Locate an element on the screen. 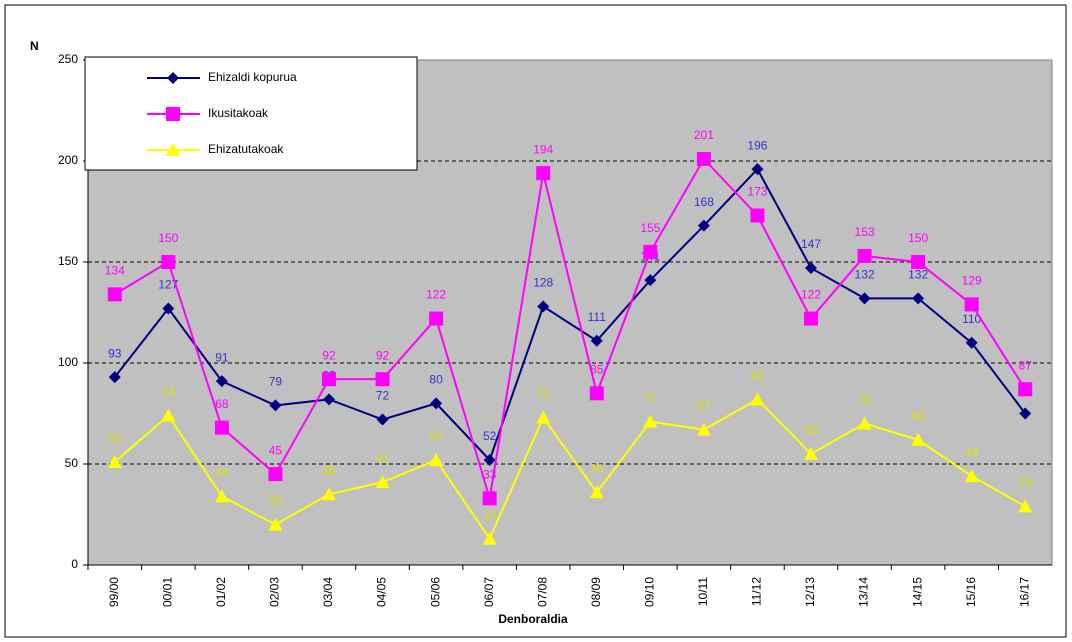 The image size is (1072, 642). data-label: 173 is located at coordinates (757, 192).